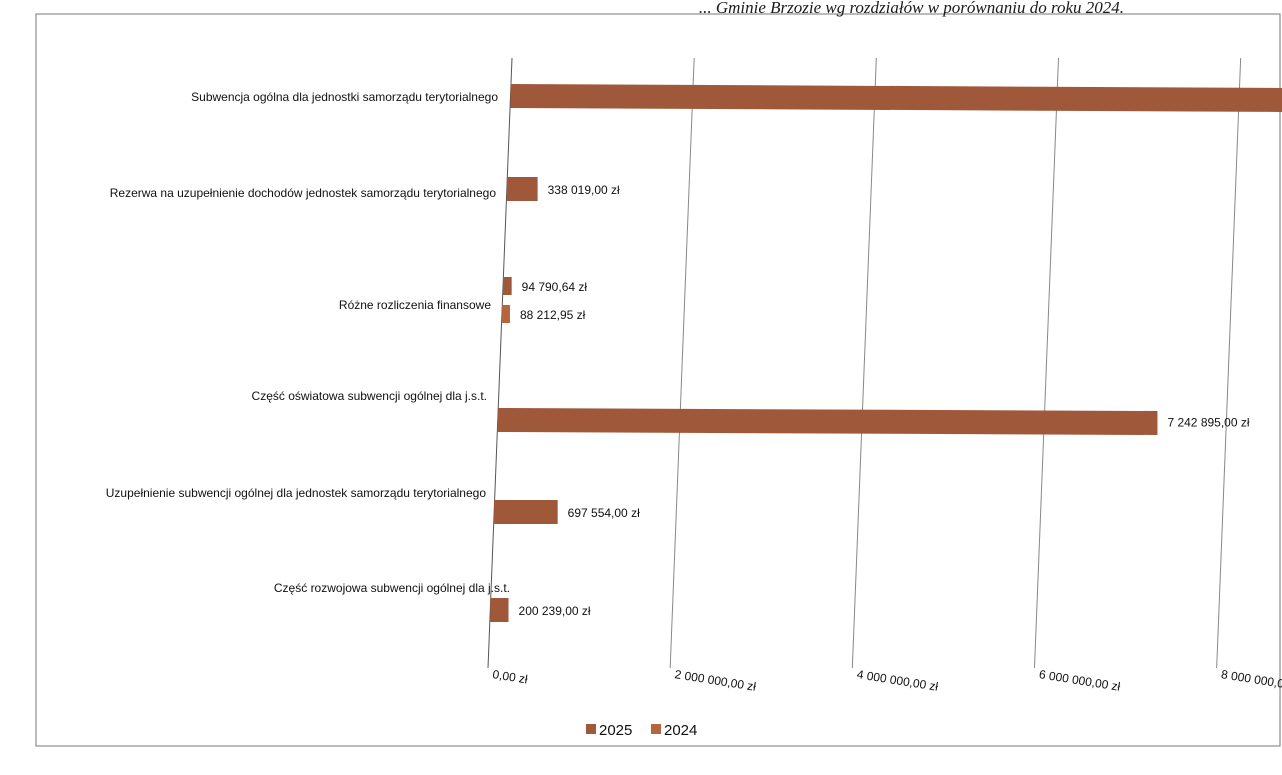 Image resolution: width=1282 pixels, height=775 pixels. Describe the element at coordinates (415, 305) in the screenshot. I see `category-label-rozne-rozliczenia-finansowe: Różne rozliczenia finansowe` at that location.